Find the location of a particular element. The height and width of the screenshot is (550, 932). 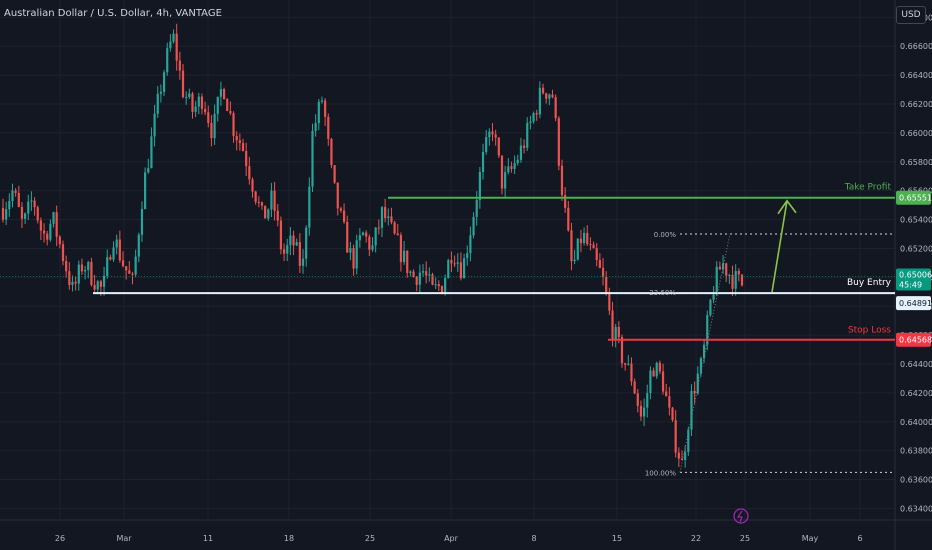

buy-entry-price-tag is located at coordinates (913, 303).